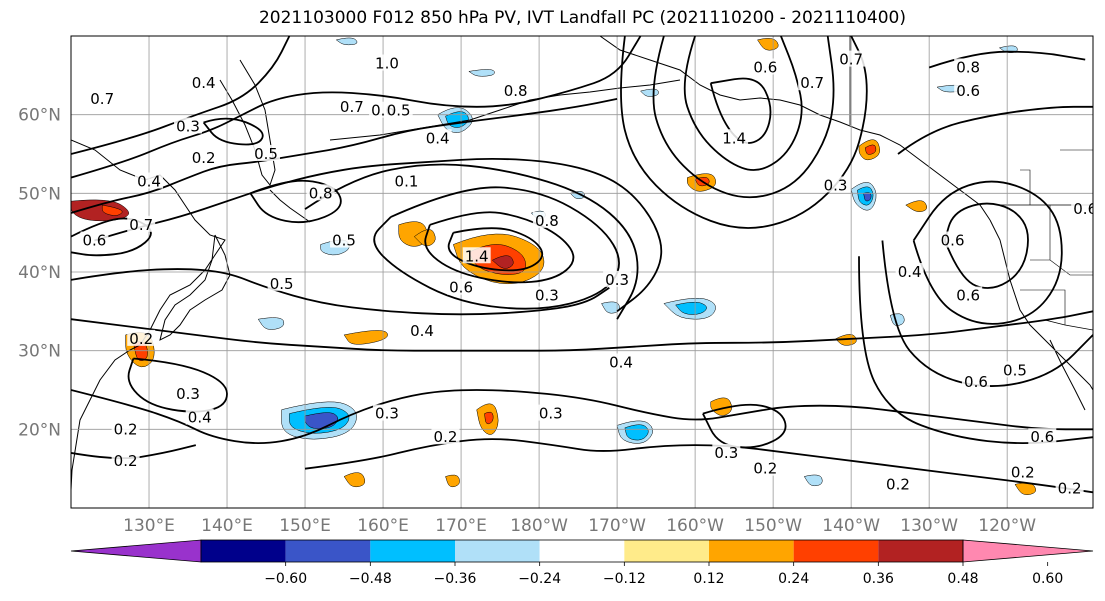 The height and width of the screenshot is (601, 1105). I want to click on contour-label: 0.1, so click(407, 182).